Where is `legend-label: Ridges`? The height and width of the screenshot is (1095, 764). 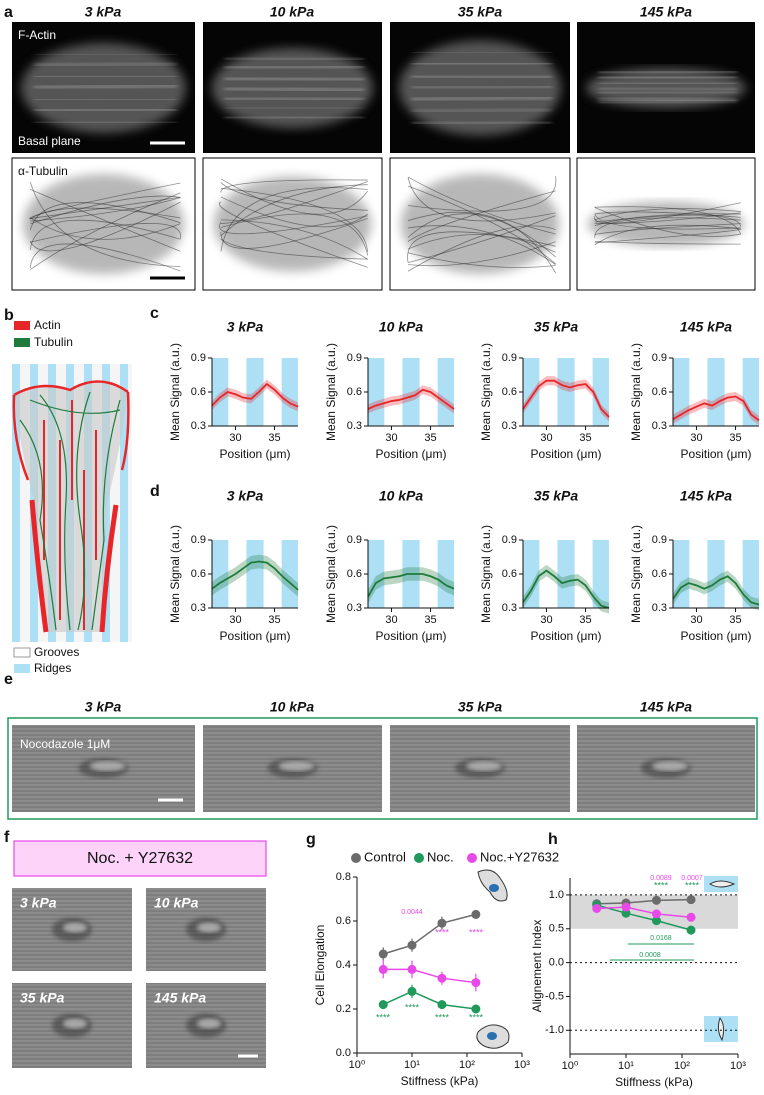
legend-label: Ridges is located at coordinates (52, 668).